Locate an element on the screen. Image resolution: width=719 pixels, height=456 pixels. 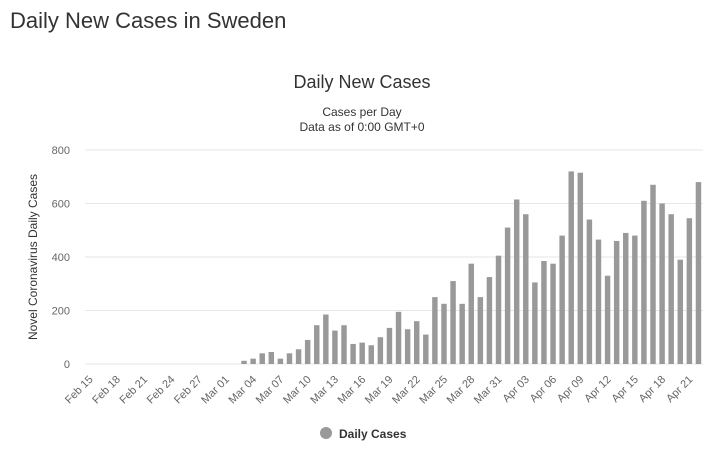
x-tick-label: Mar 25 is located at coordinates (433, 390).